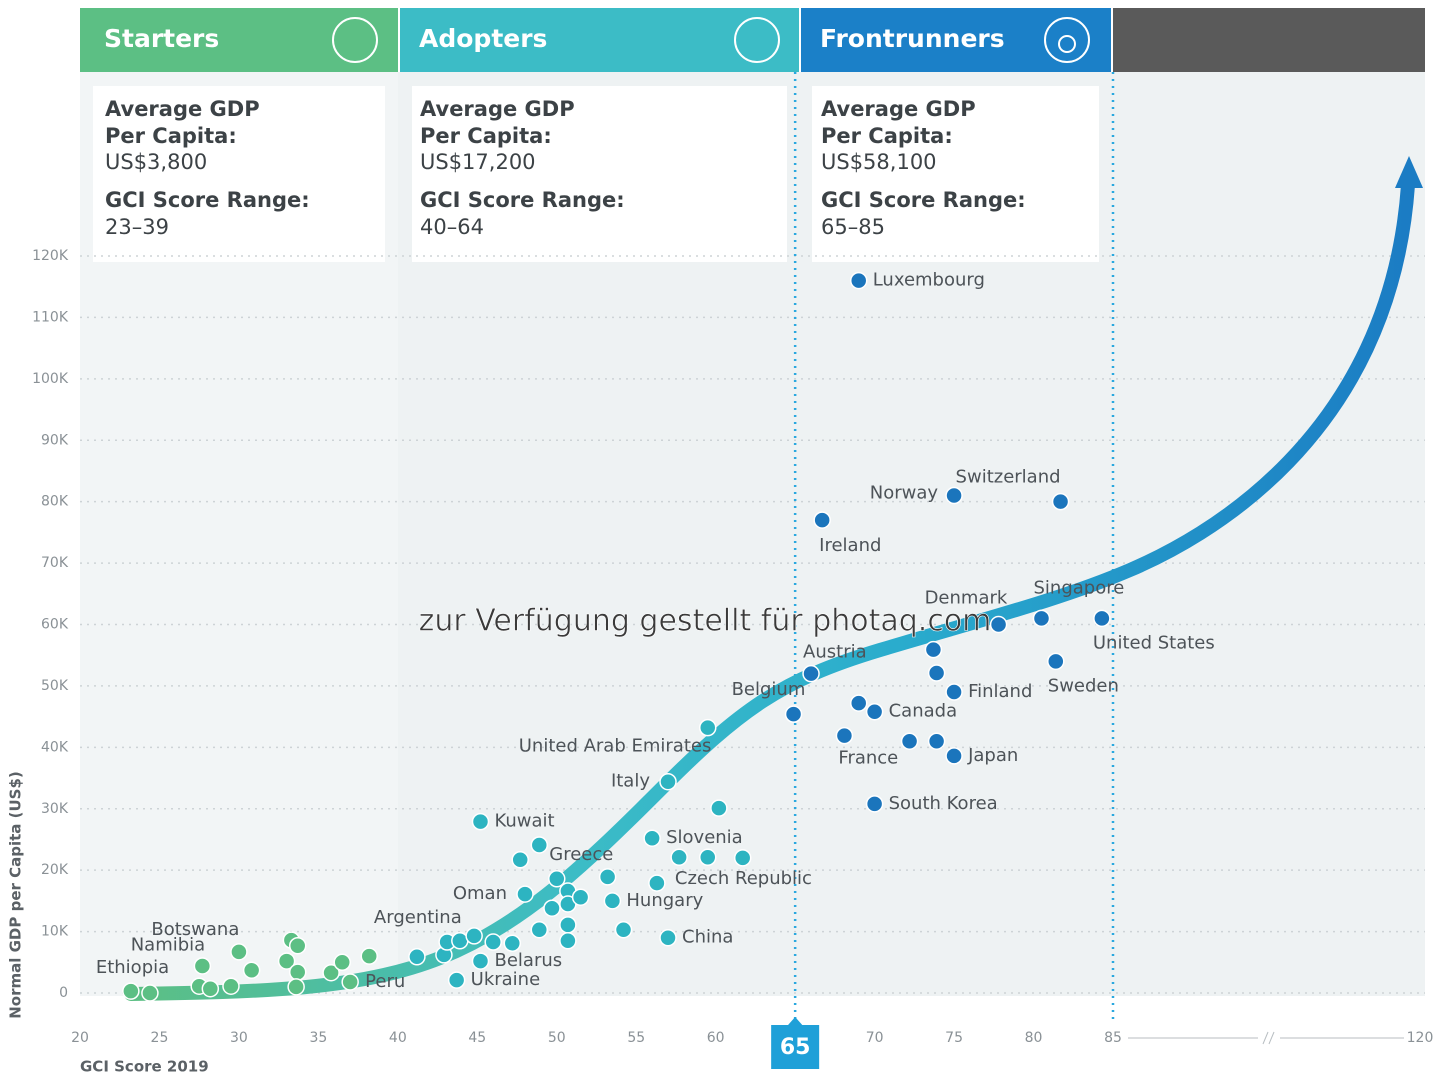 Image resolution: width=1440 pixels, height=1088 pixels. What do you see at coordinates (55, 563) in the screenshot?
I see `y-tick-label: 70K` at bounding box center [55, 563].